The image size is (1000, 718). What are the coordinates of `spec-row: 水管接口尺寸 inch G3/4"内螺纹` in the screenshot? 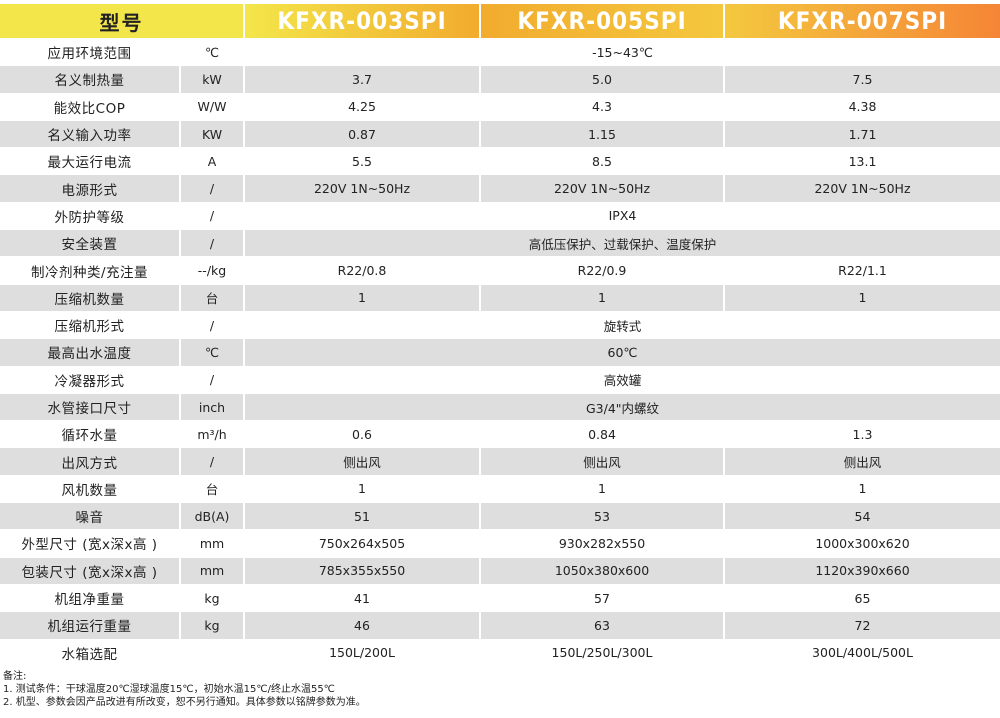 It's located at (500, 406).